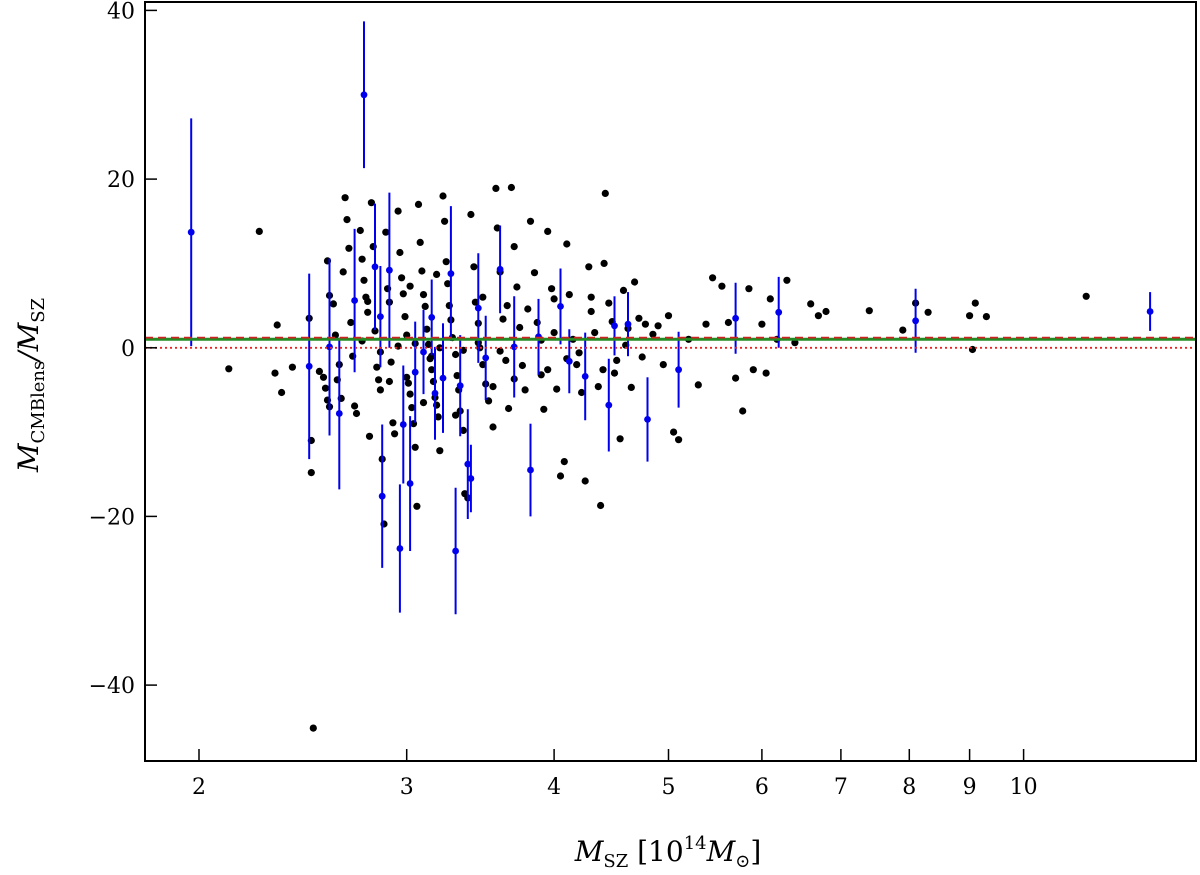 Image resolution: width=1200 pixels, height=875 pixels. Describe the element at coordinates (28, 342) in the screenshot. I see `y-label-slash: /M` at that location.